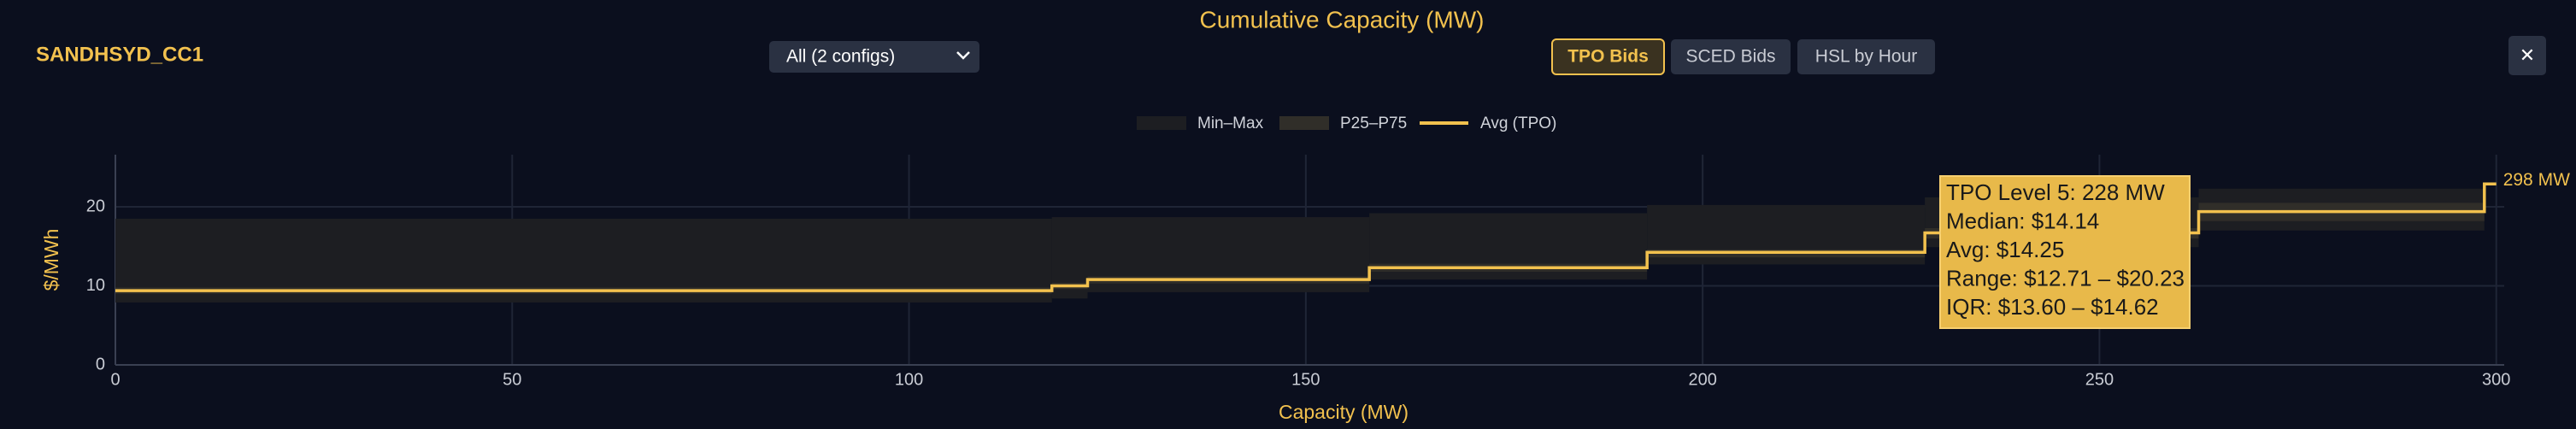 This screenshot has width=2576, height=429. What do you see at coordinates (2055, 192) in the screenshot?
I see `tooltip-line: TPO Level 5: 228 MW` at bounding box center [2055, 192].